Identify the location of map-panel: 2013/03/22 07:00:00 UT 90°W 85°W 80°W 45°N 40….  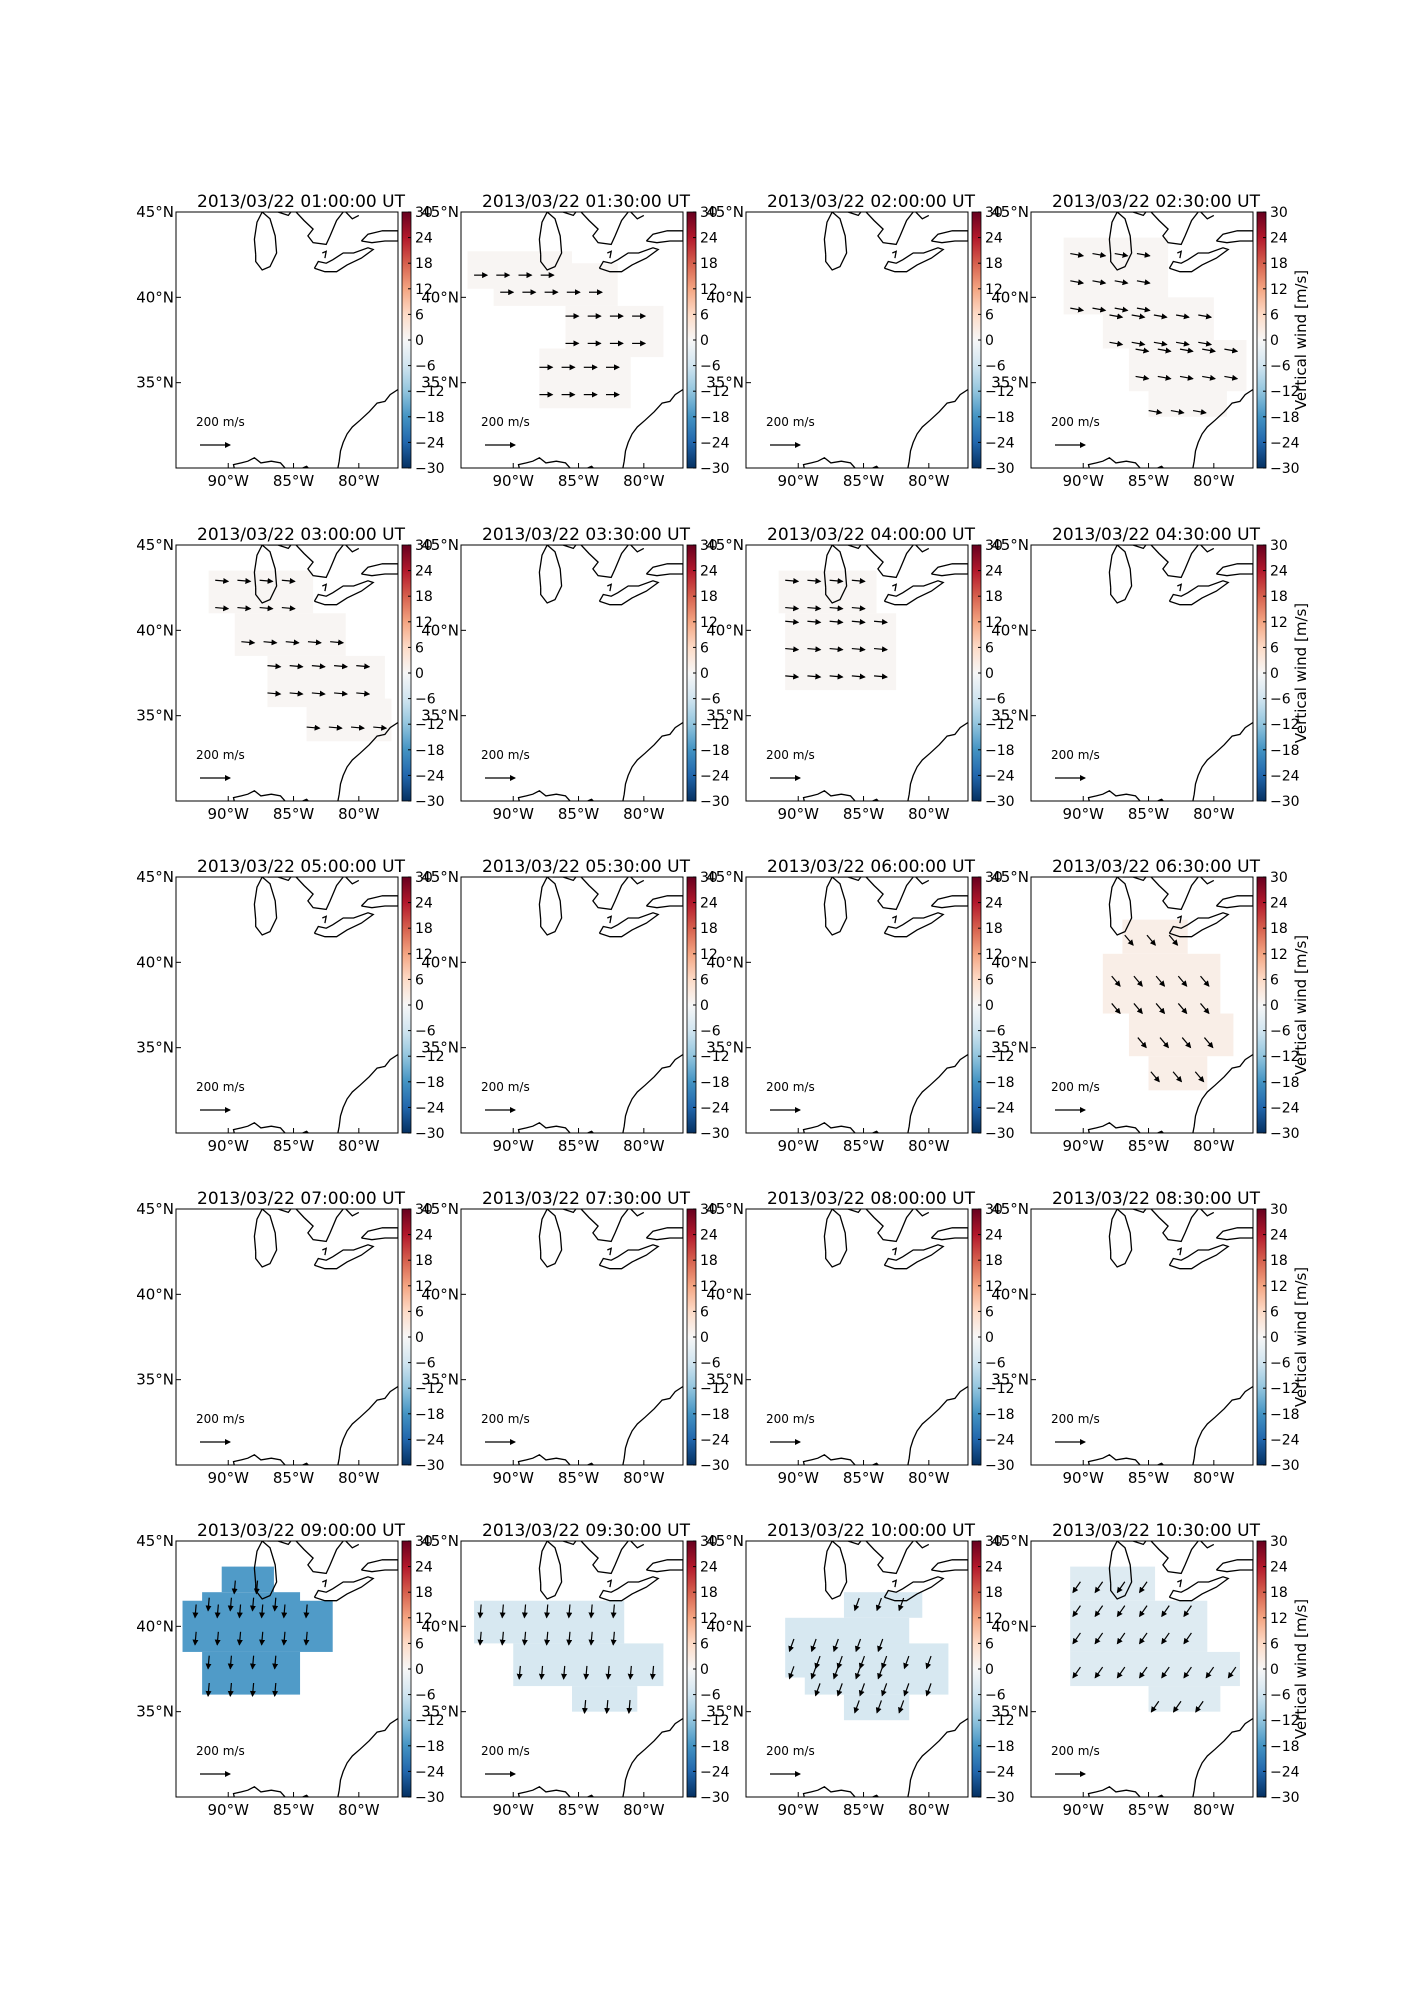
(290, 1338).